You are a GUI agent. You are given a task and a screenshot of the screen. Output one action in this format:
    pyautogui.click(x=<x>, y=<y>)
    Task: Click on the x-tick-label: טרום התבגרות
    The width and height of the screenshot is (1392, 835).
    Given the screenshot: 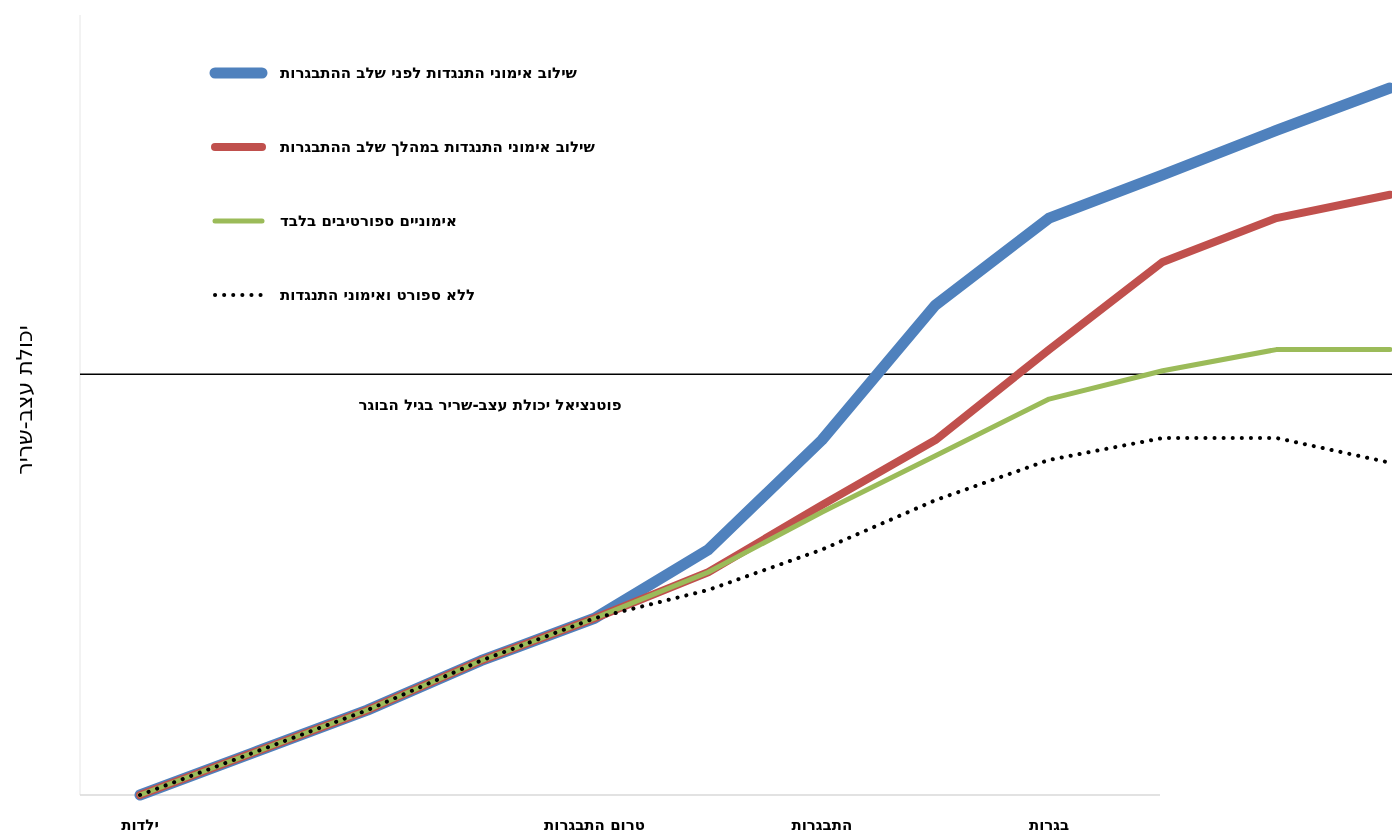 What is the action you would take?
    pyautogui.click(x=594, y=825)
    